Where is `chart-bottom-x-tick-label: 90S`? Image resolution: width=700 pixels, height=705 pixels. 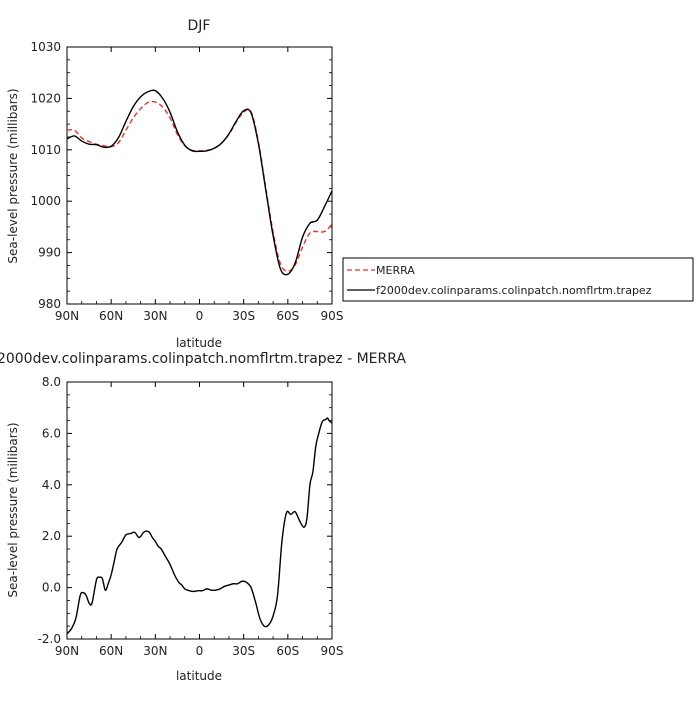
chart-bottom-x-tick-label: 90S is located at coordinates (332, 651).